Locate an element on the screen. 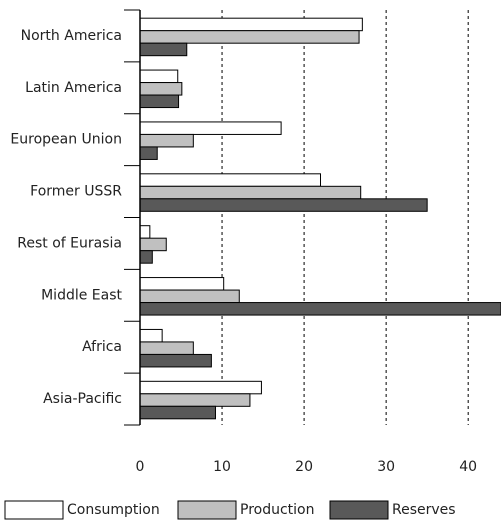 The image size is (501, 522). y-tick-label: Rest of Eurasia is located at coordinates (69, 243).